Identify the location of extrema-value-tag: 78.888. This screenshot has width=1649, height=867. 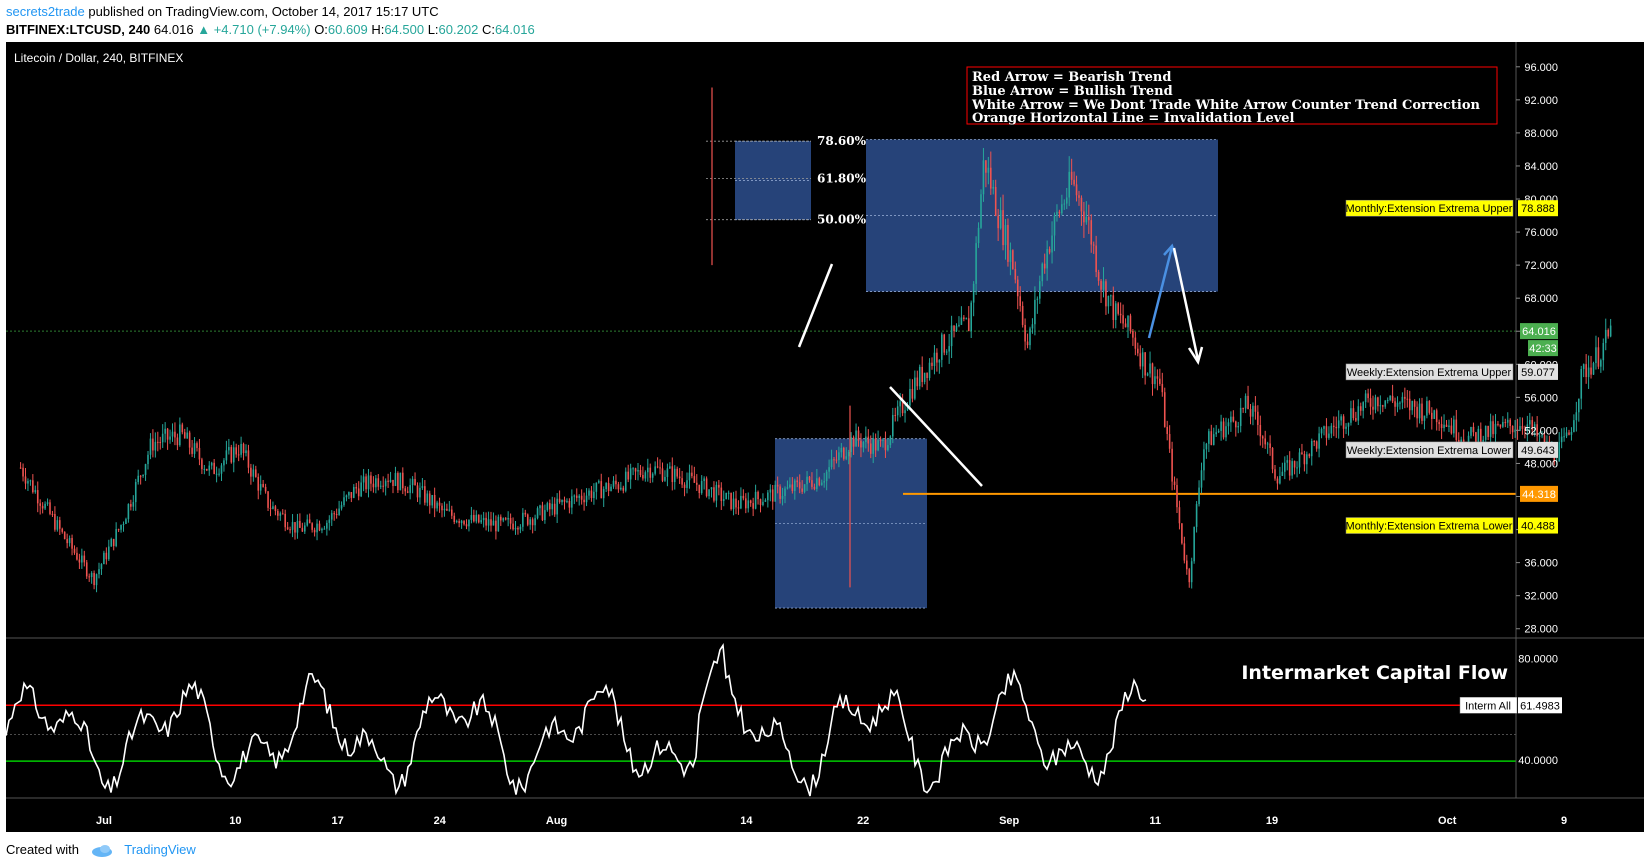
(1538, 209).